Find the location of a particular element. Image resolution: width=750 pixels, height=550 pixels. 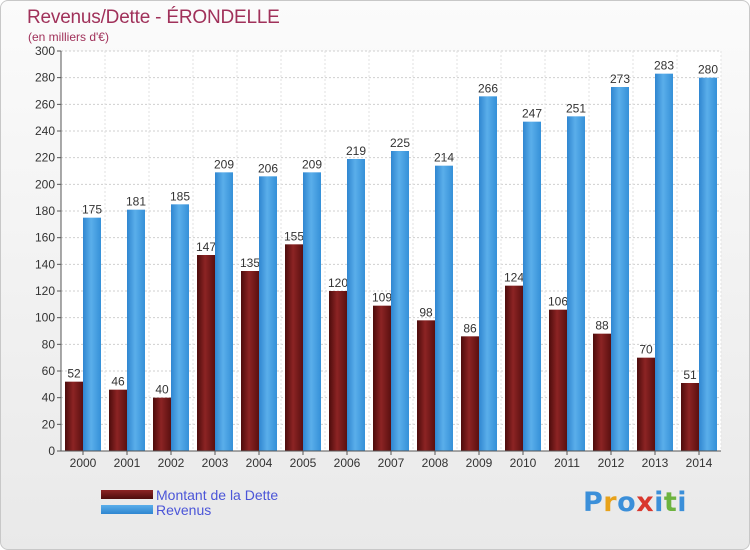

bar-dette-2013 is located at coordinates (646, 404).